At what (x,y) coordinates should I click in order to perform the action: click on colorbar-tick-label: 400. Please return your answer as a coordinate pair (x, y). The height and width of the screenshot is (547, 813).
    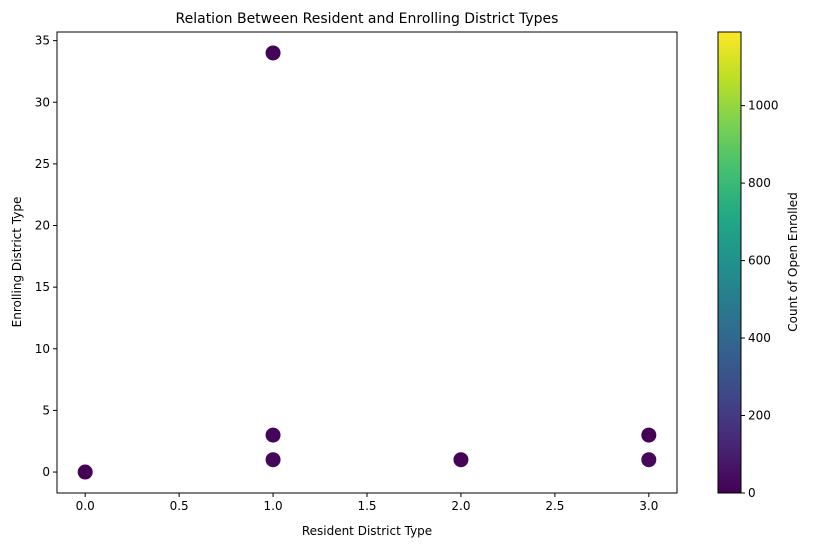
    Looking at the image, I should click on (759, 338).